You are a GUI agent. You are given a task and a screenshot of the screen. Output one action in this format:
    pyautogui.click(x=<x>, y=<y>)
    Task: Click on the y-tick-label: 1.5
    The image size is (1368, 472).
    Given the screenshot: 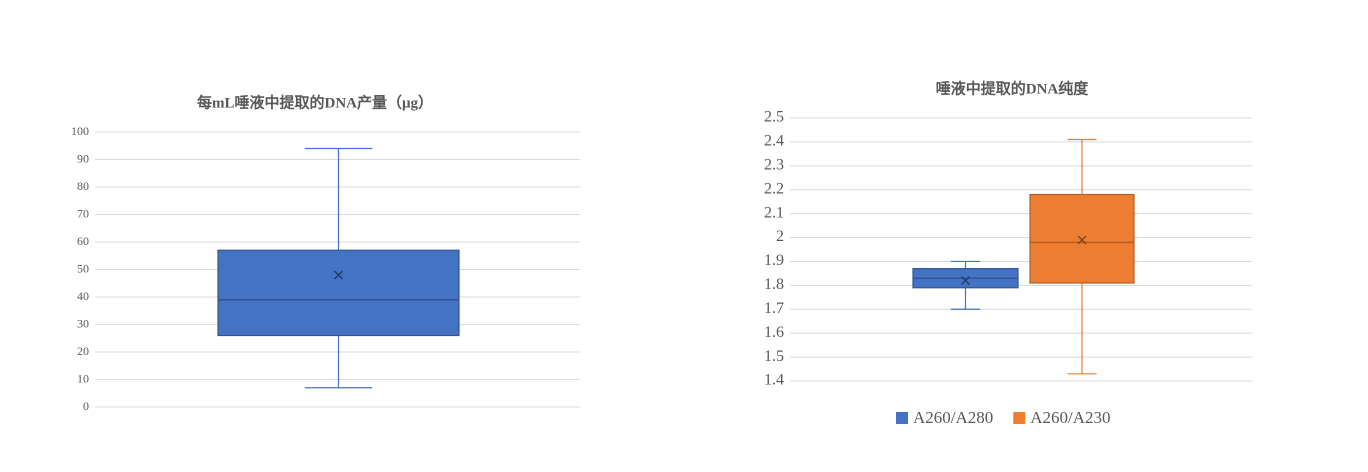 What is the action you would take?
    pyautogui.click(x=774, y=356)
    